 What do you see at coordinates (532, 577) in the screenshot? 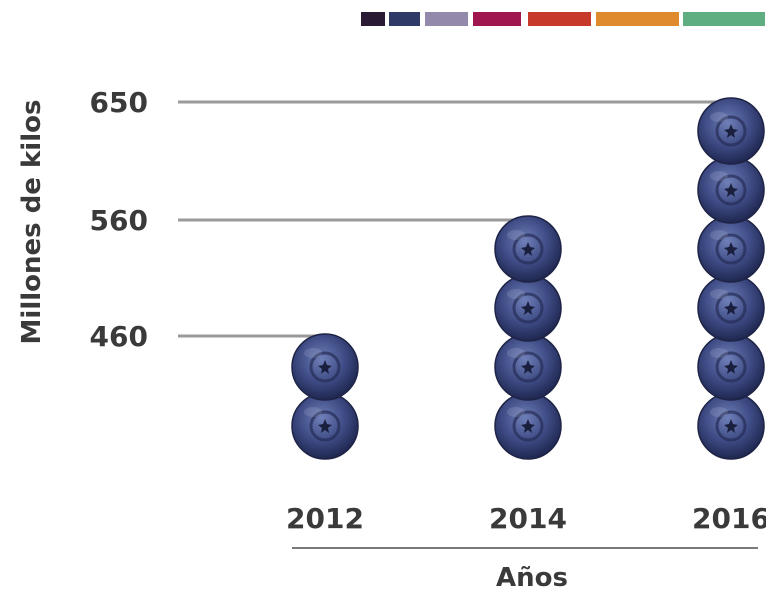
I see `x-axis-title: Años` at bounding box center [532, 577].